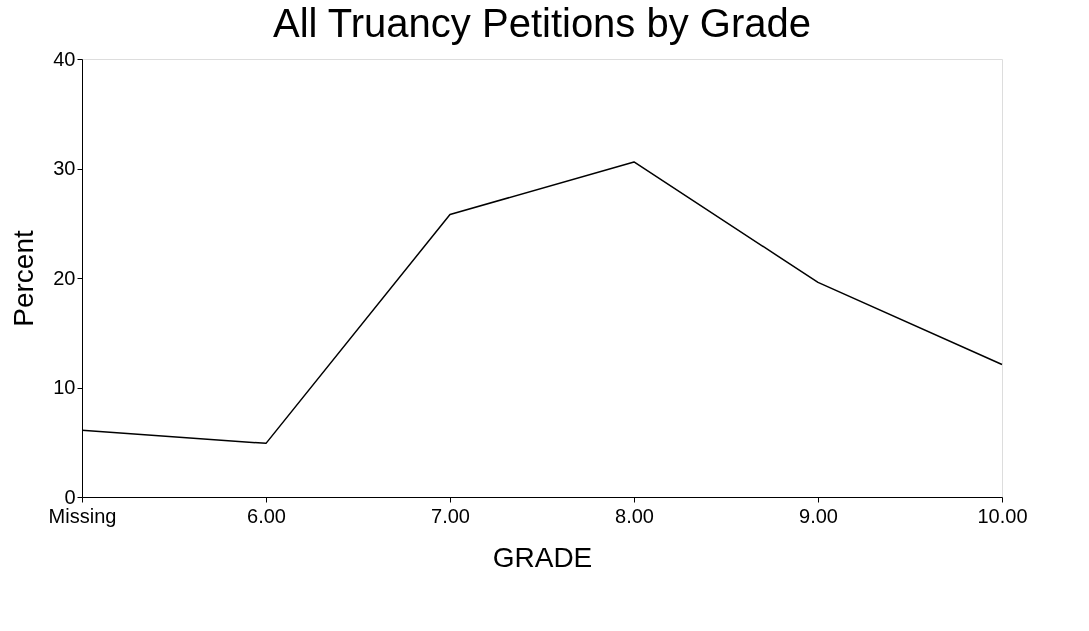  I want to click on y-tick-label: 30, so click(64, 168).